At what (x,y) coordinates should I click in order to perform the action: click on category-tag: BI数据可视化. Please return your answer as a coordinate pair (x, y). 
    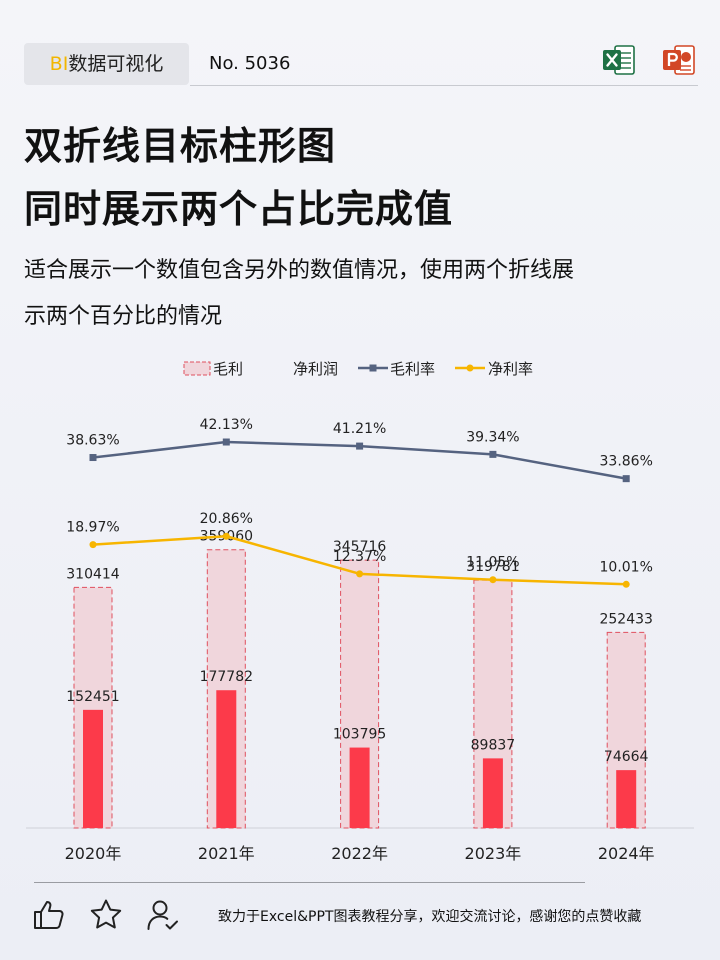
    Looking at the image, I should click on (106, 64).